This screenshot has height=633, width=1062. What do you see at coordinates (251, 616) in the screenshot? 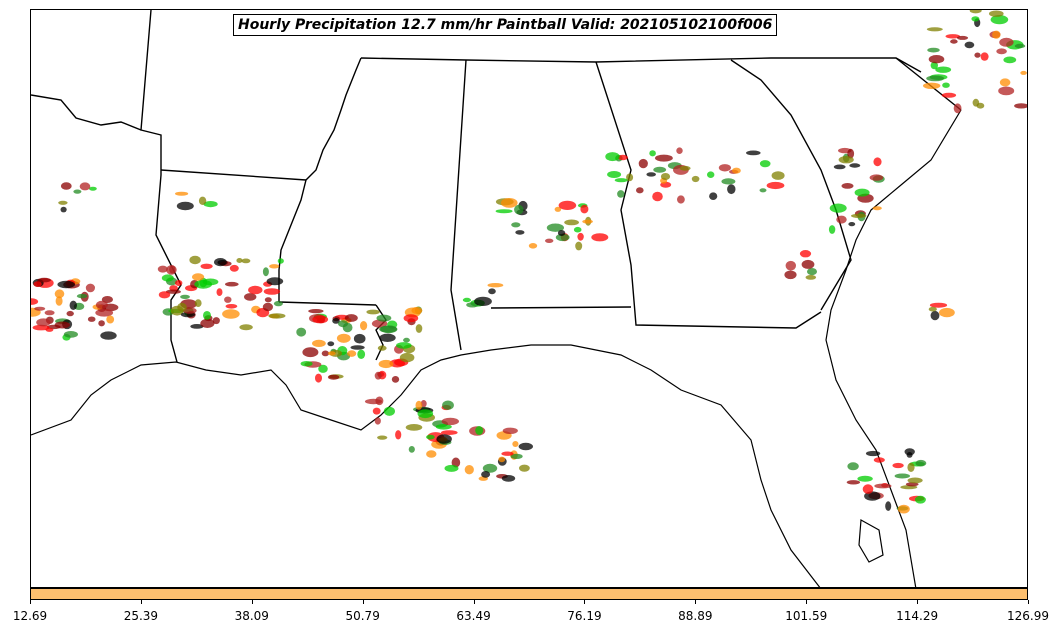
I see `colorbar-tick-label: 38.09` at bounding box center [251, 616].